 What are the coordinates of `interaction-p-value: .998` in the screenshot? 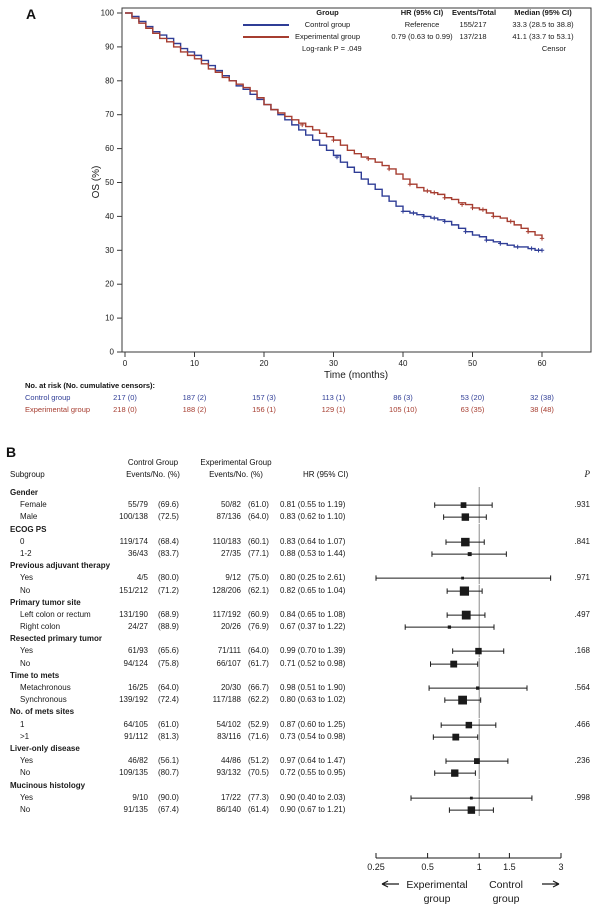 It's located at (582, 797).